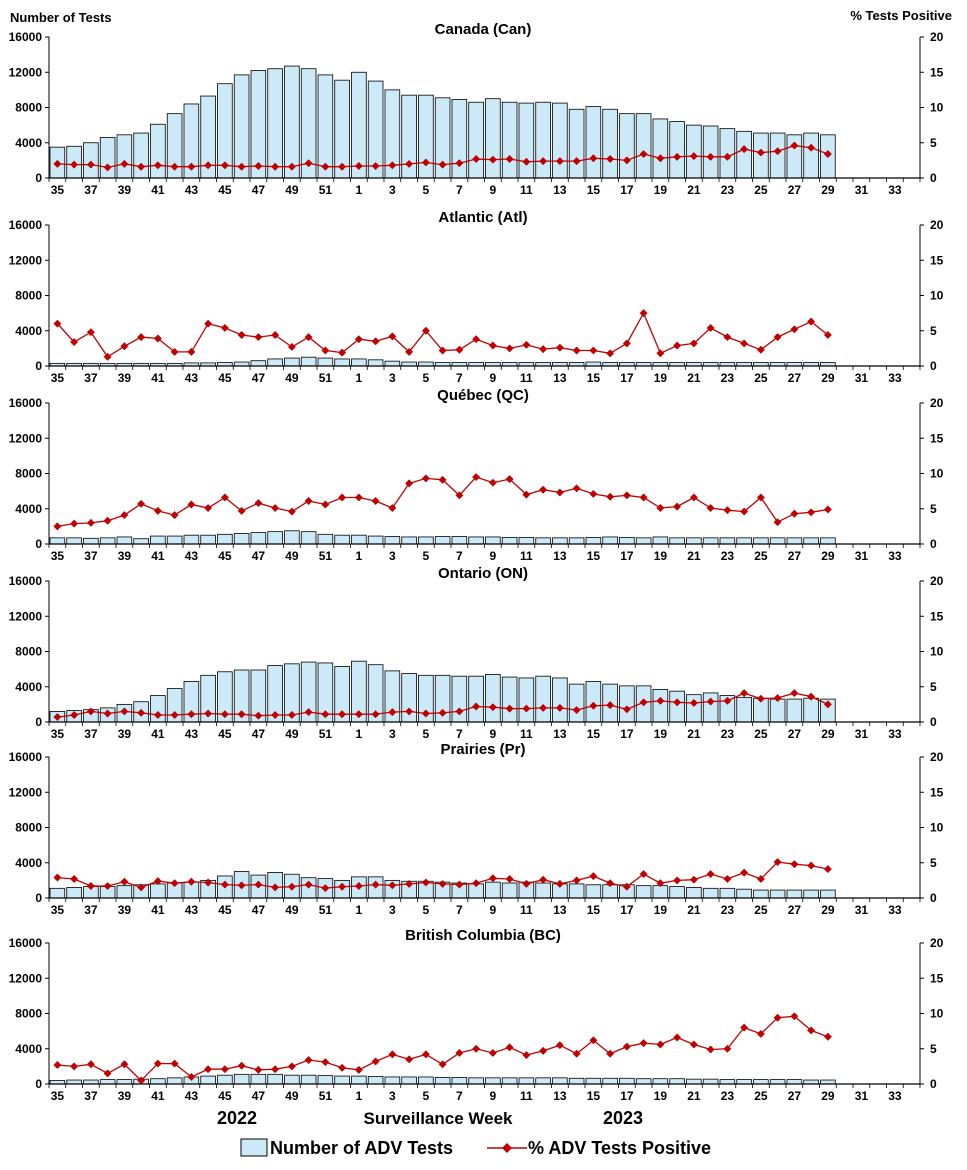 The image size is (967, 1170). What do you see at coordinates (28, 474) in the screenshot?
I see `left-tick-label: 8000` at bounding box center [28, 474].